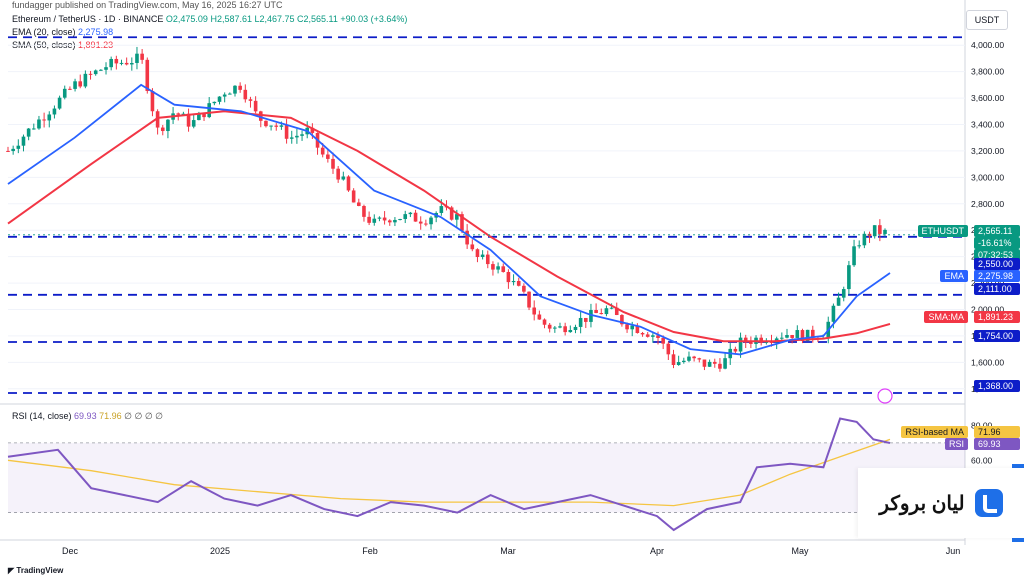 Image resolution: width=1024 pixels, height=576 pixels. I want to click on currency-selector: USDT, so click(987, 20).